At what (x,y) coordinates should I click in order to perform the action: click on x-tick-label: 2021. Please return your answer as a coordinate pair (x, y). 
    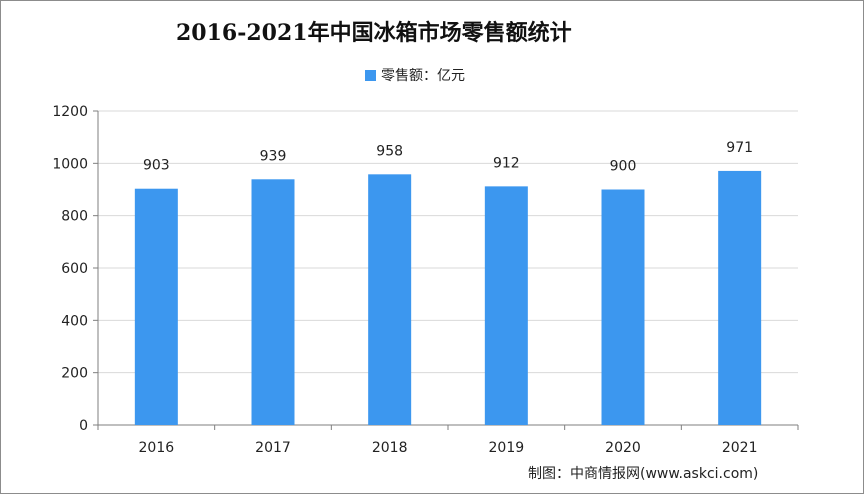
    Looking at the image, I should click on (740, 448).